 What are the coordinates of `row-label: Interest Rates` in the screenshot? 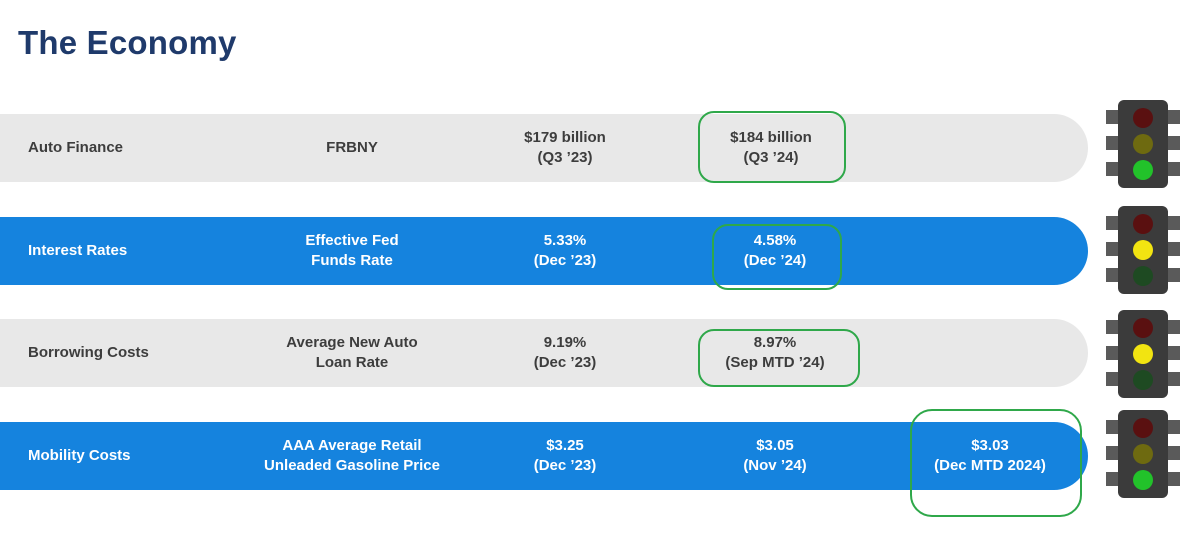 It's located at (78, 250).